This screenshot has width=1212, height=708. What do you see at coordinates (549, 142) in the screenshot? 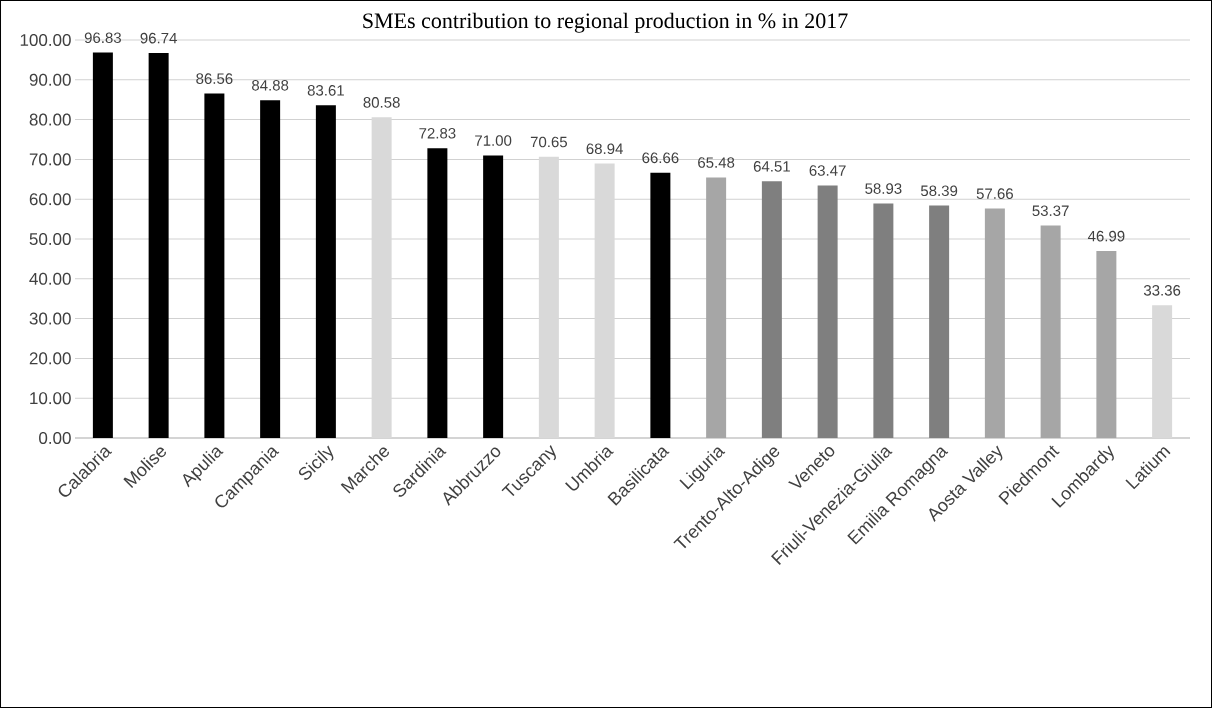
I see `data-label: 70.65` at bounding box center [549, 142].